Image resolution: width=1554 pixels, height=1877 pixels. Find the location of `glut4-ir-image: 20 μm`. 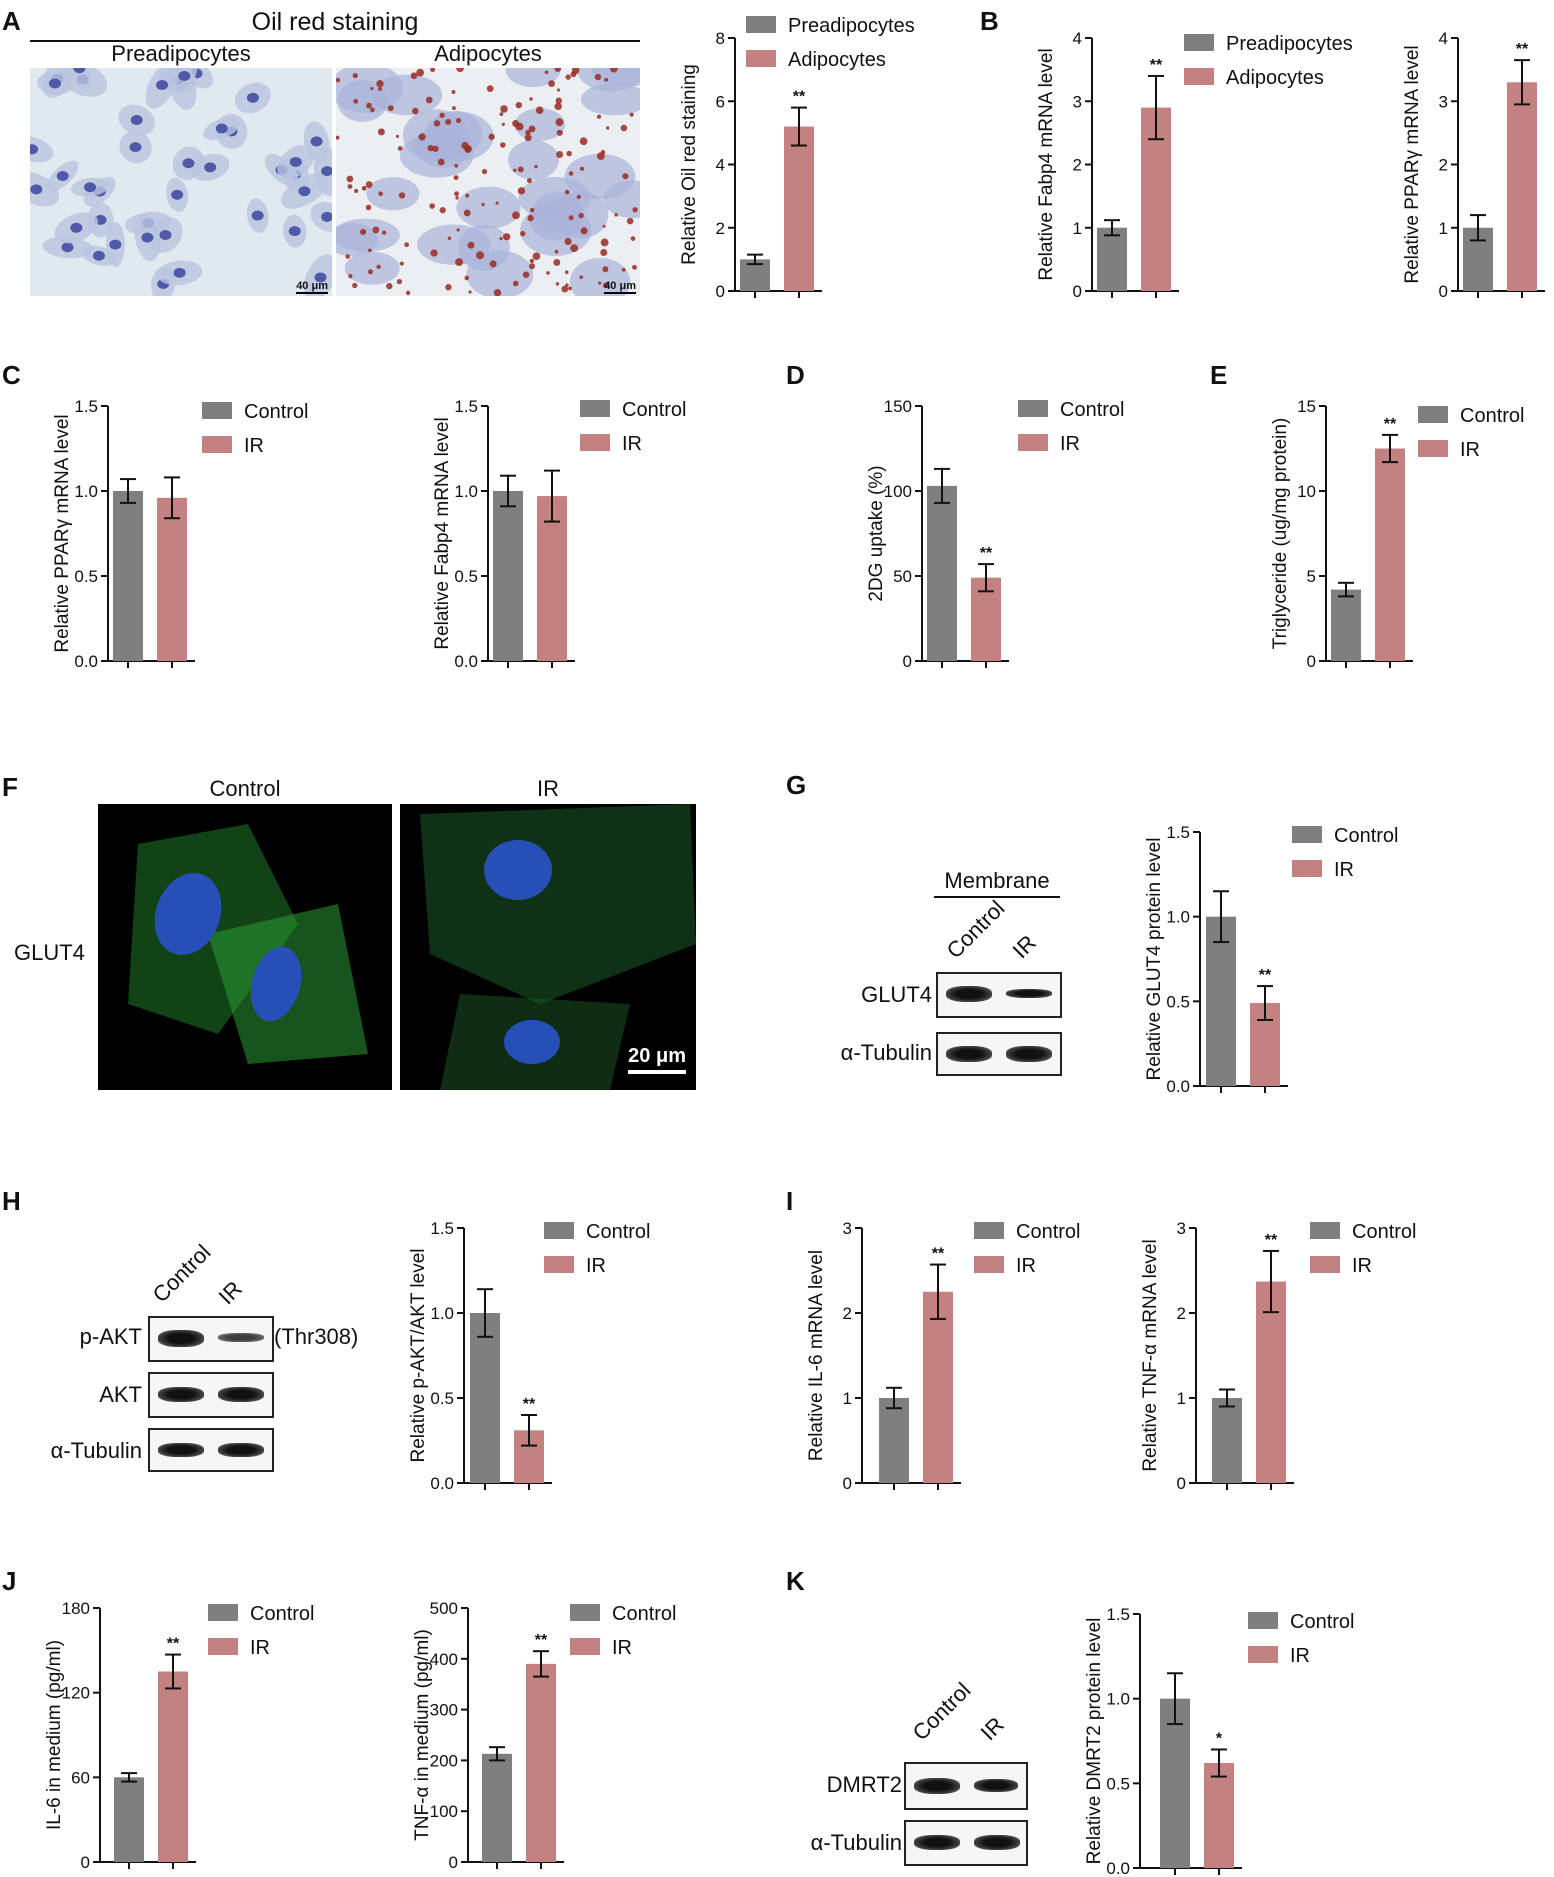

glut4-ir-image: 20 μm is located at coordinates (548, 947).